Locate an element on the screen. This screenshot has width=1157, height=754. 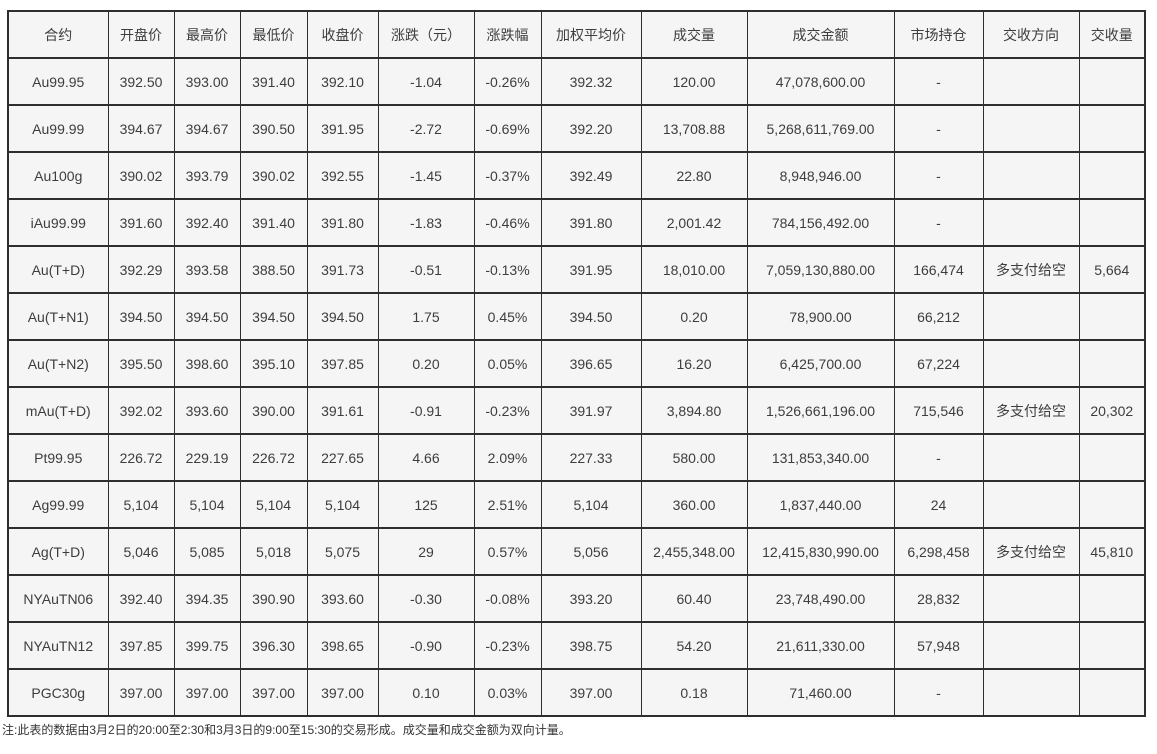
value-cell: 1.75 is located at coordinates (426, 316).